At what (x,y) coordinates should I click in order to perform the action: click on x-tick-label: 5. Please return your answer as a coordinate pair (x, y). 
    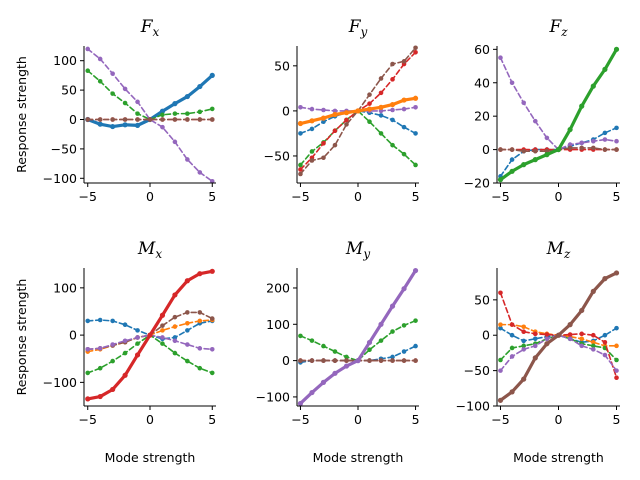
    Looking at the image, I should click on (617, 419).